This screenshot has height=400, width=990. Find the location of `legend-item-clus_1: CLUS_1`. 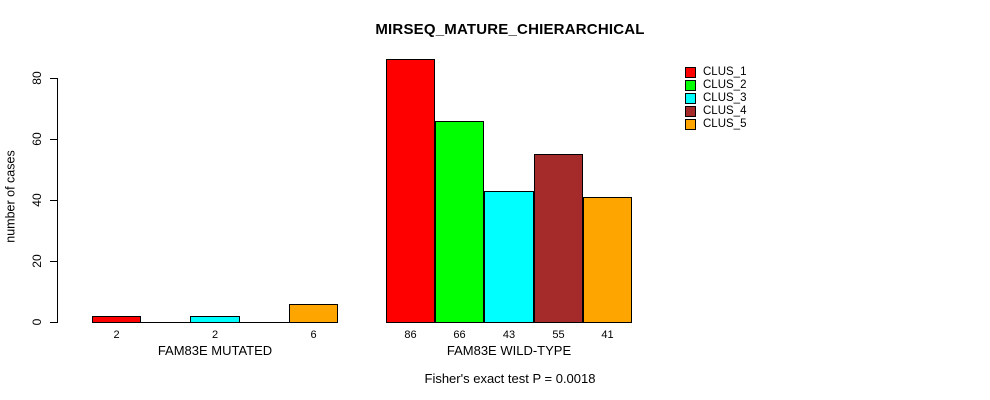

legend-item-clus_1: CLUS_1 is located at coordinates (715, 72).